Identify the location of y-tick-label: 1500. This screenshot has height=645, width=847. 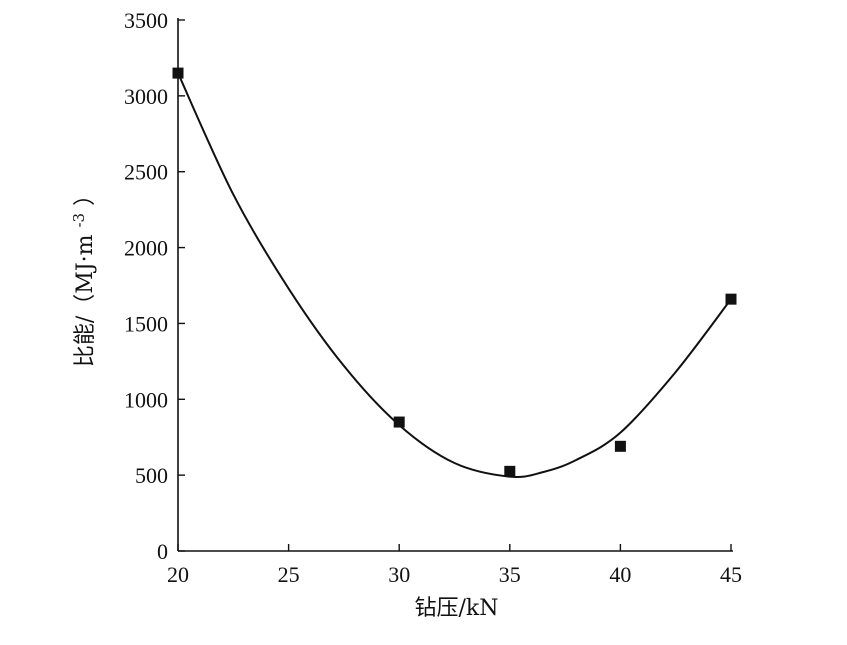
(146, 323).